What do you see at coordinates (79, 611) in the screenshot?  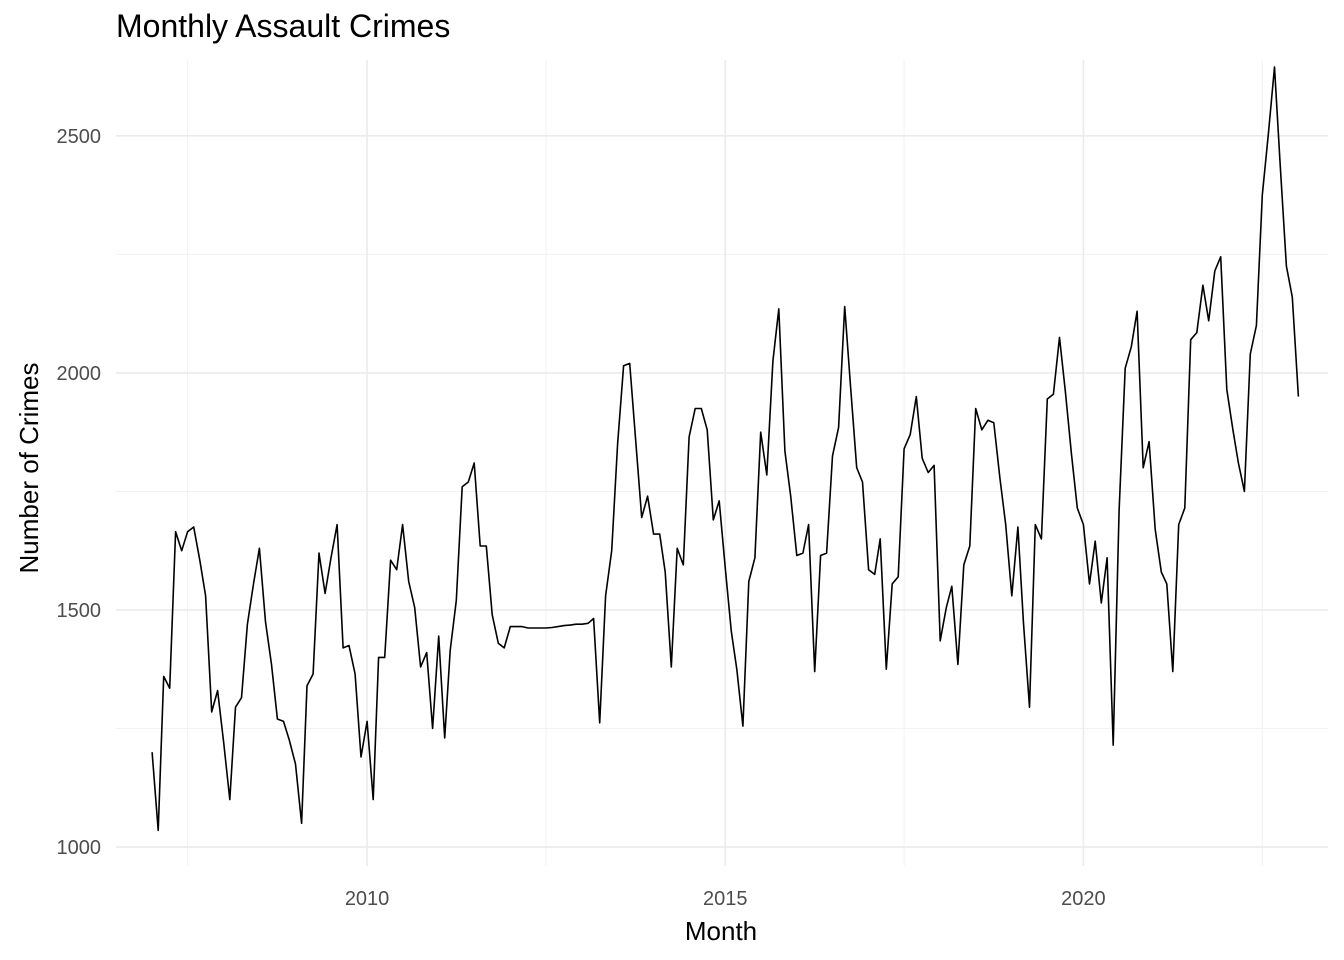 I see `y-tick-label: 1500` at bounding box center [79, 611].